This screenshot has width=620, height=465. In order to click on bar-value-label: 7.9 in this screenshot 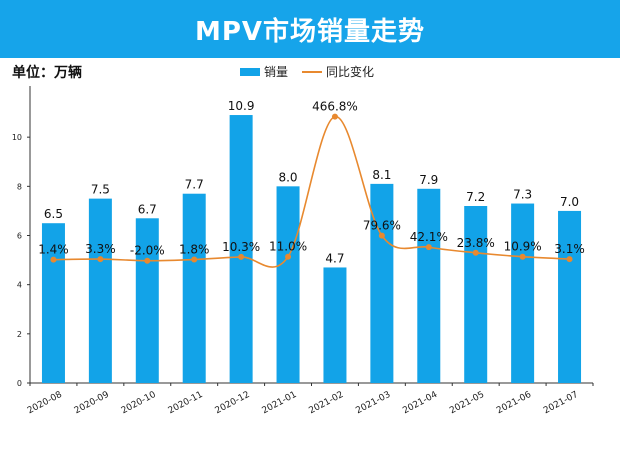, I will do `click(428, 180)`.